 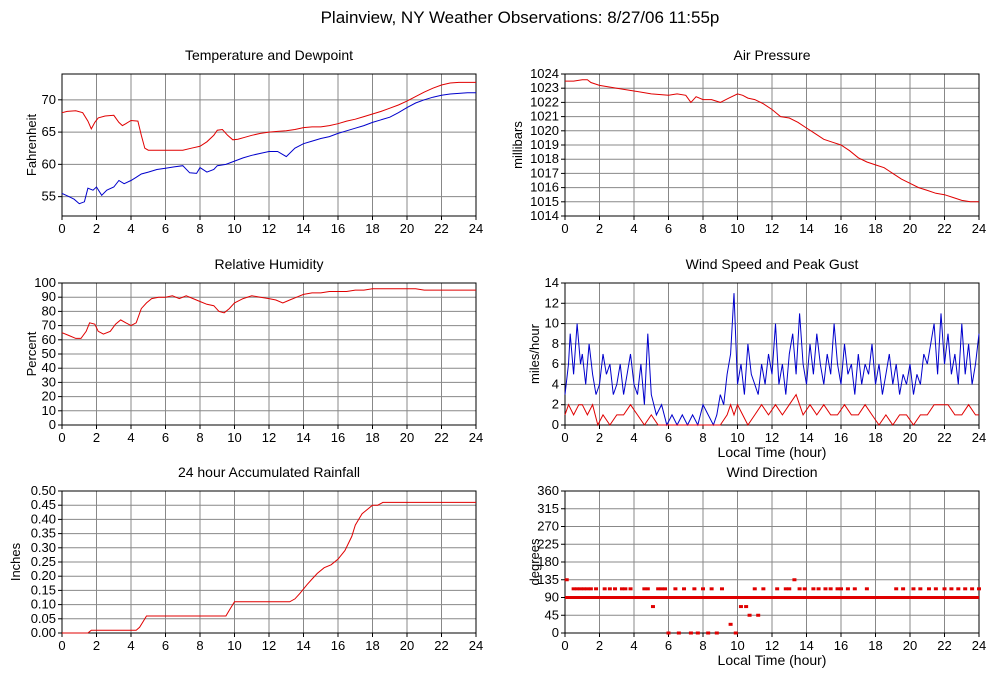 I want to click on y-tick-label: 1024, so click(x=544, y=73).